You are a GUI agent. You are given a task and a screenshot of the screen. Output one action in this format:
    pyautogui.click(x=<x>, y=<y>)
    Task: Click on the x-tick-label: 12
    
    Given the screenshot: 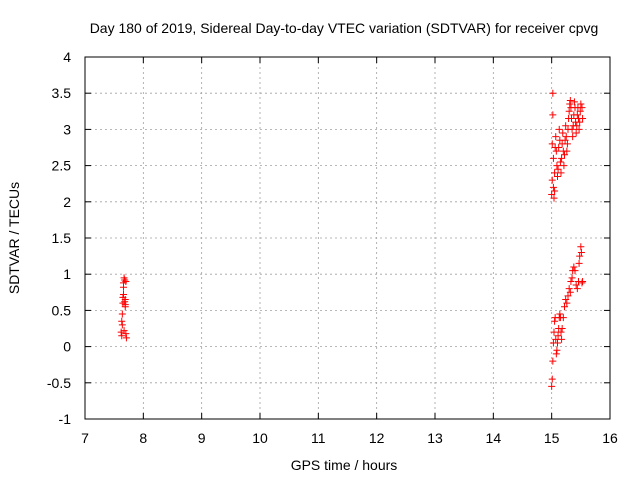 What is the action you would take?
    pyautogui.click(x=377, y=438)
    